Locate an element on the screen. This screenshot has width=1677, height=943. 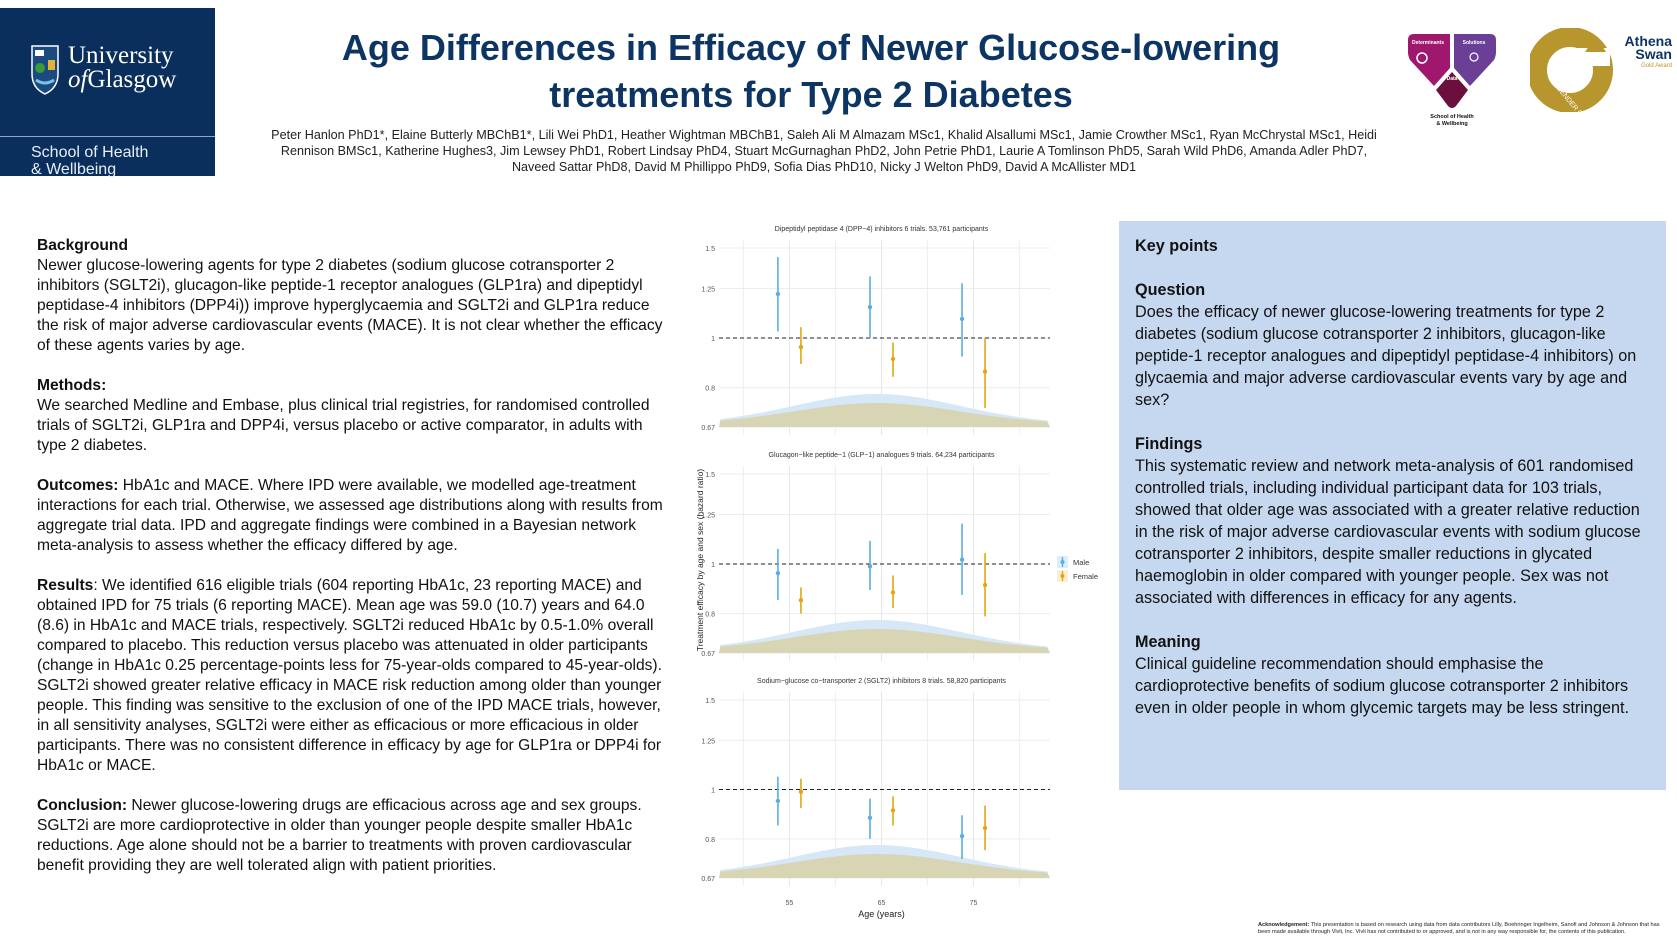
gears-icon is located at coordinates (1422, 58).